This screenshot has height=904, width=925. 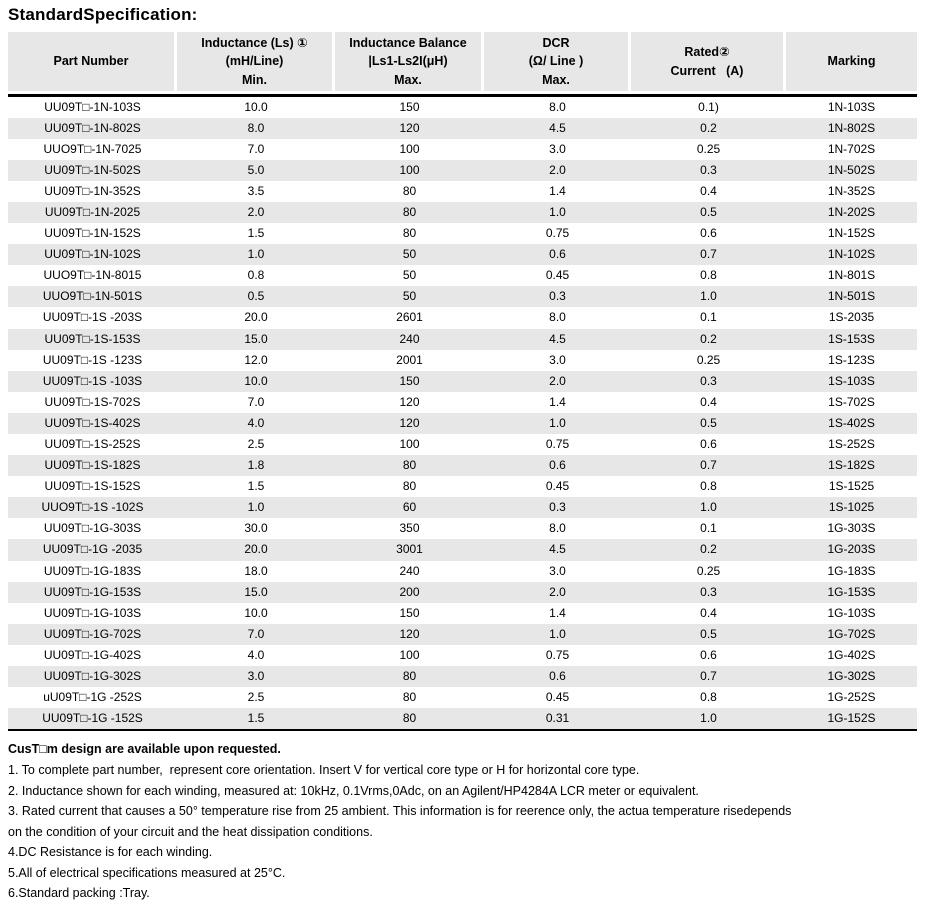 What do you see at coordinates (462, 592) in the screenshot?
I see `table-row: UU09T□-1G-153S 15.0 200 2.0 0.3 1G-153S` at bounding box center [462, 592].